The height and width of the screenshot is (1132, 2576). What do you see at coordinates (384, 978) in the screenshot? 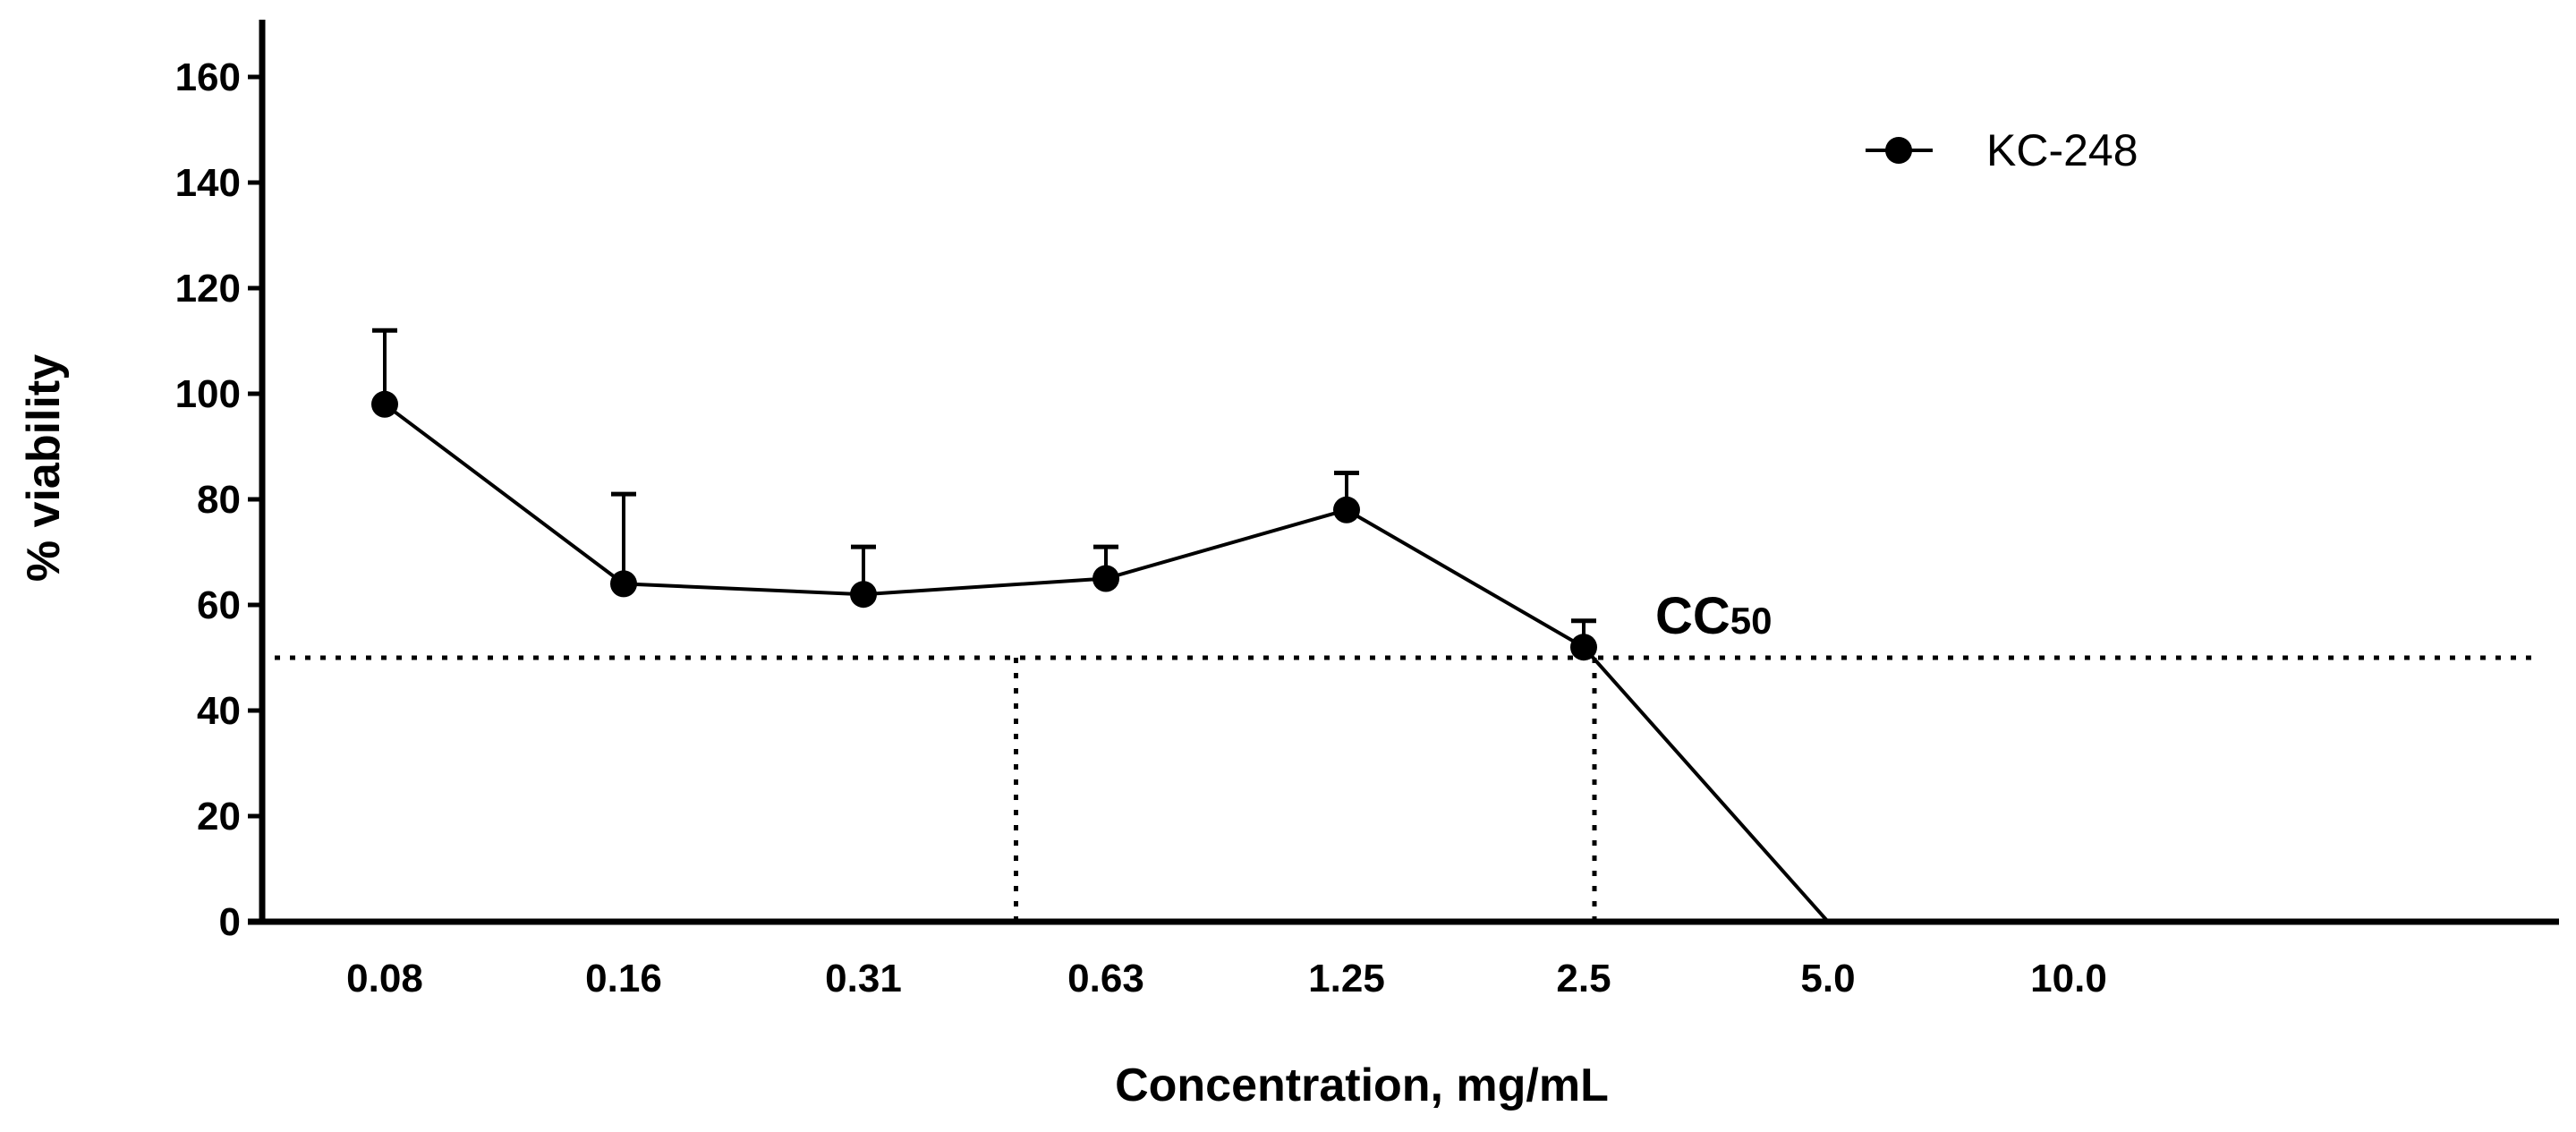
I see `x-tick-label-0.08: 0.08` at bounding box center [384, 978].